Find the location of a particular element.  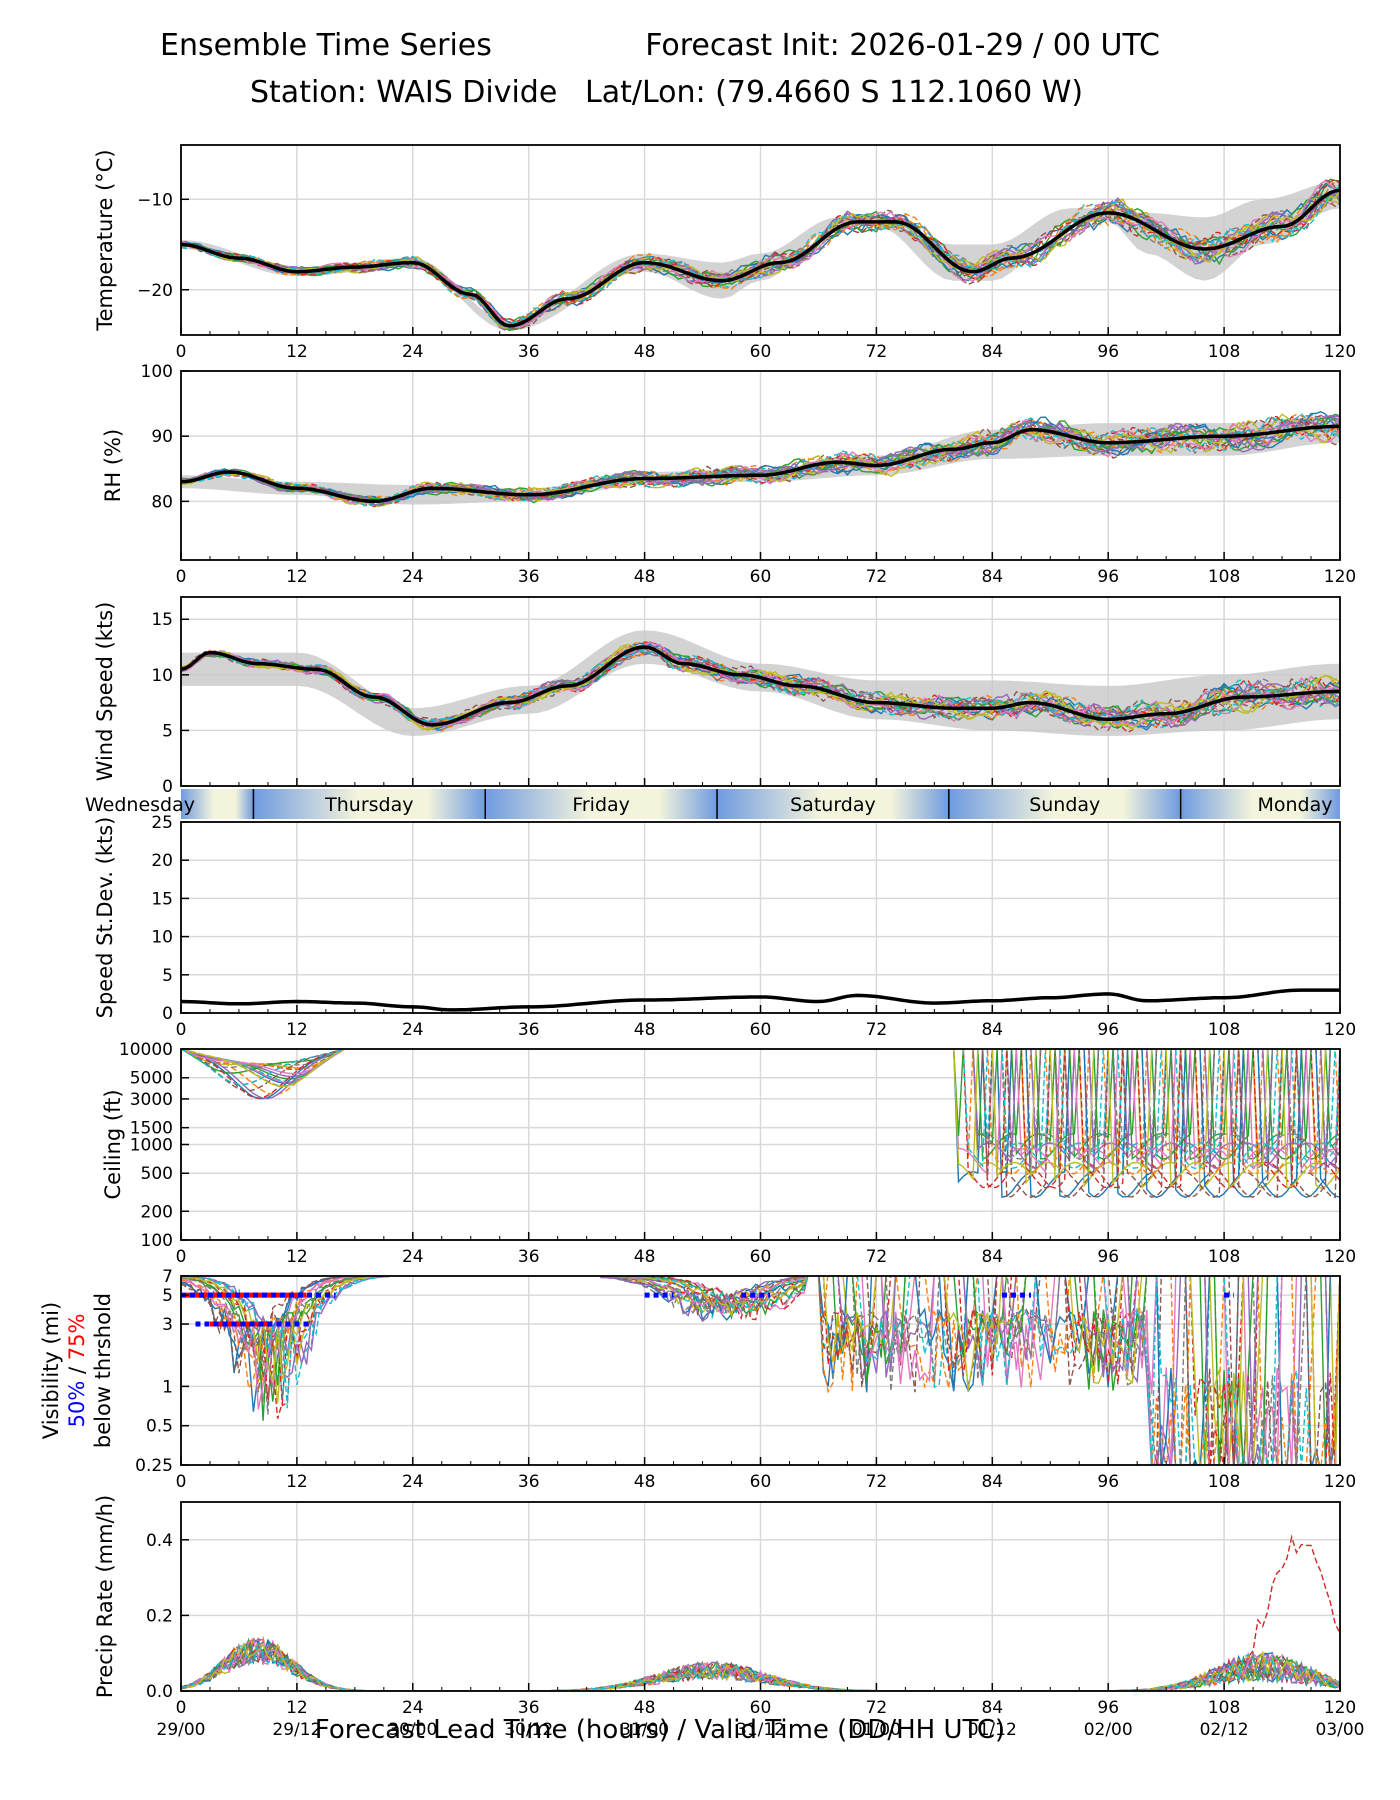

legend-caption: below thrshold is located at coordinates (103, 1370).